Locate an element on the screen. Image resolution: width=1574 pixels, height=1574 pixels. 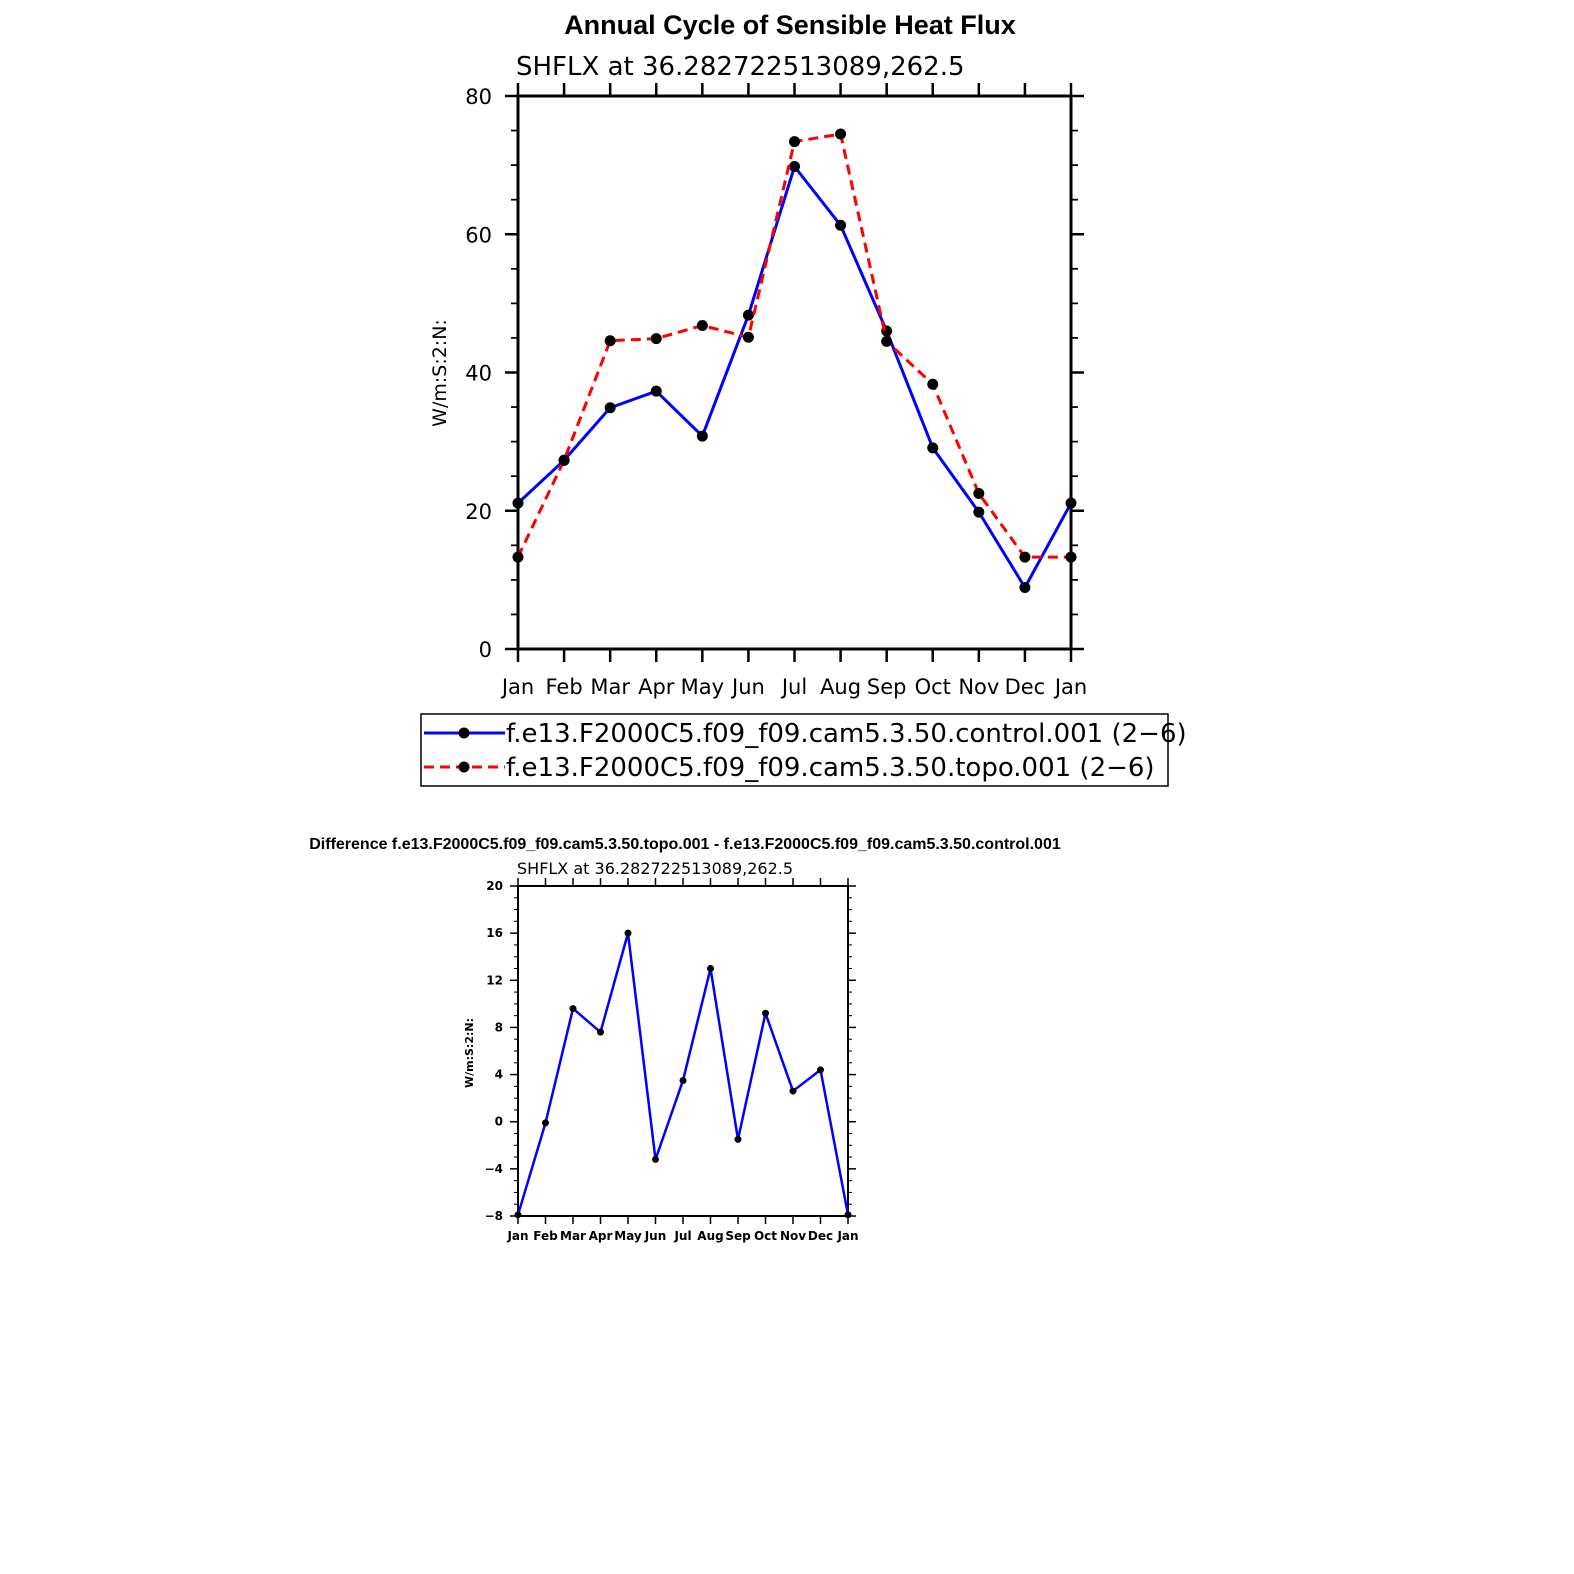
chart1-legend-box is located at coordinates (794, 750).